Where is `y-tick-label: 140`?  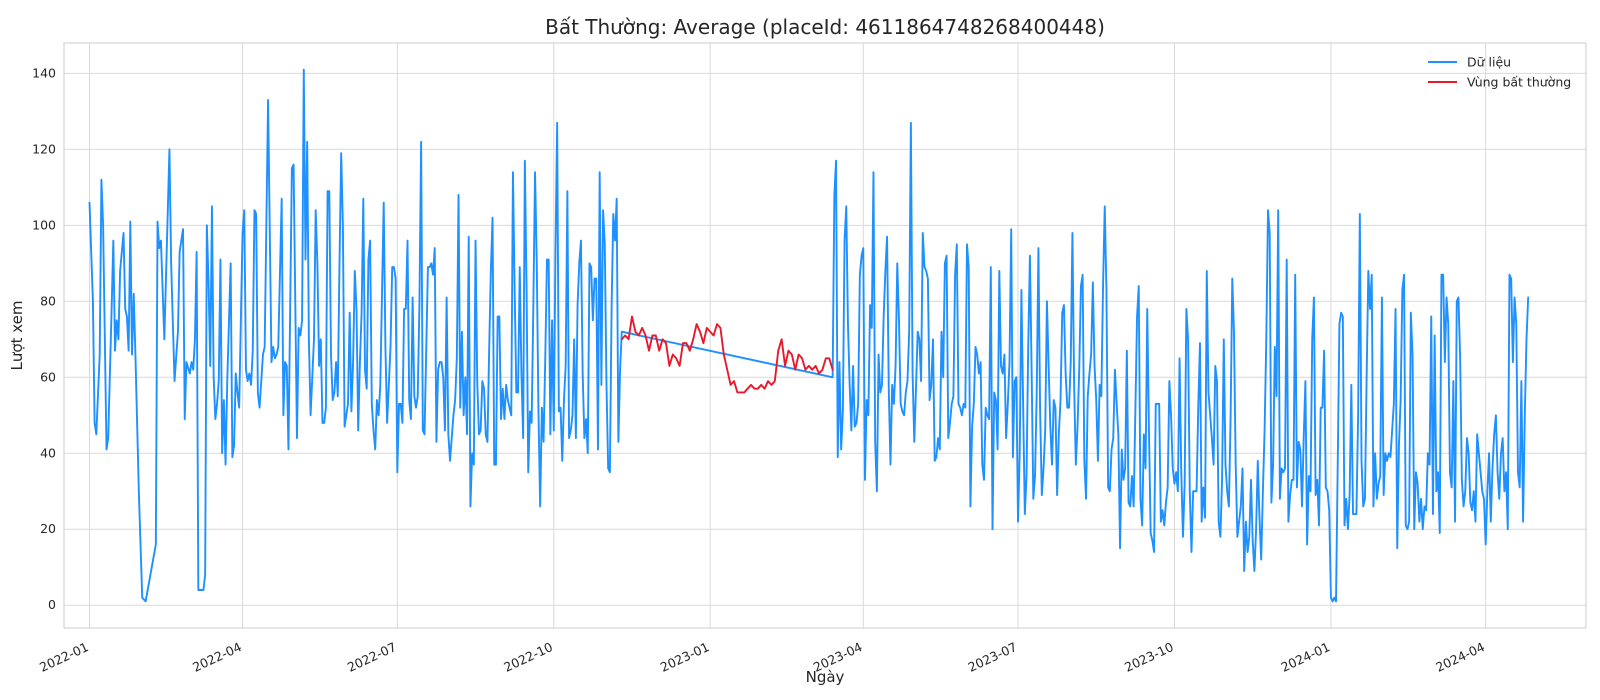 y-tick-label: 140 is located at coordinates (44, 72).